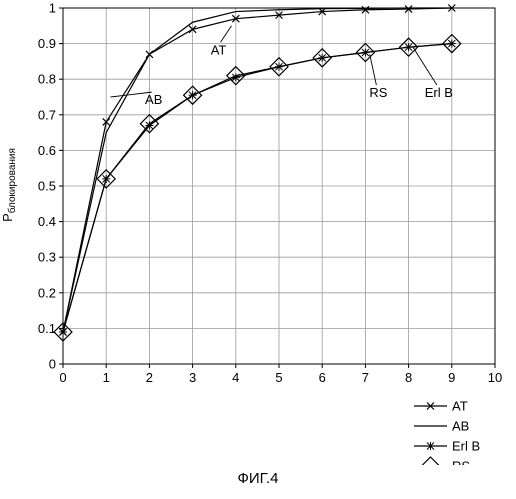 This screenshot has height=499, width=516. Describe the element at coordinates (62, 377) in the screenshot. I see `x-tick-label: 0` at that location.